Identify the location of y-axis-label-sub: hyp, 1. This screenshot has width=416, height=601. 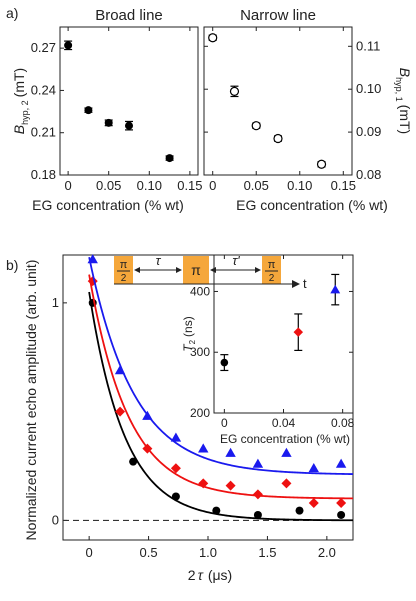
(399, 89).